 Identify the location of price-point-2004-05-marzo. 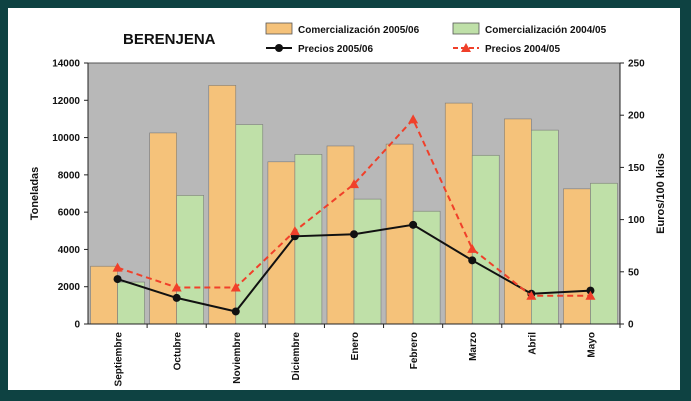
(472, 248).